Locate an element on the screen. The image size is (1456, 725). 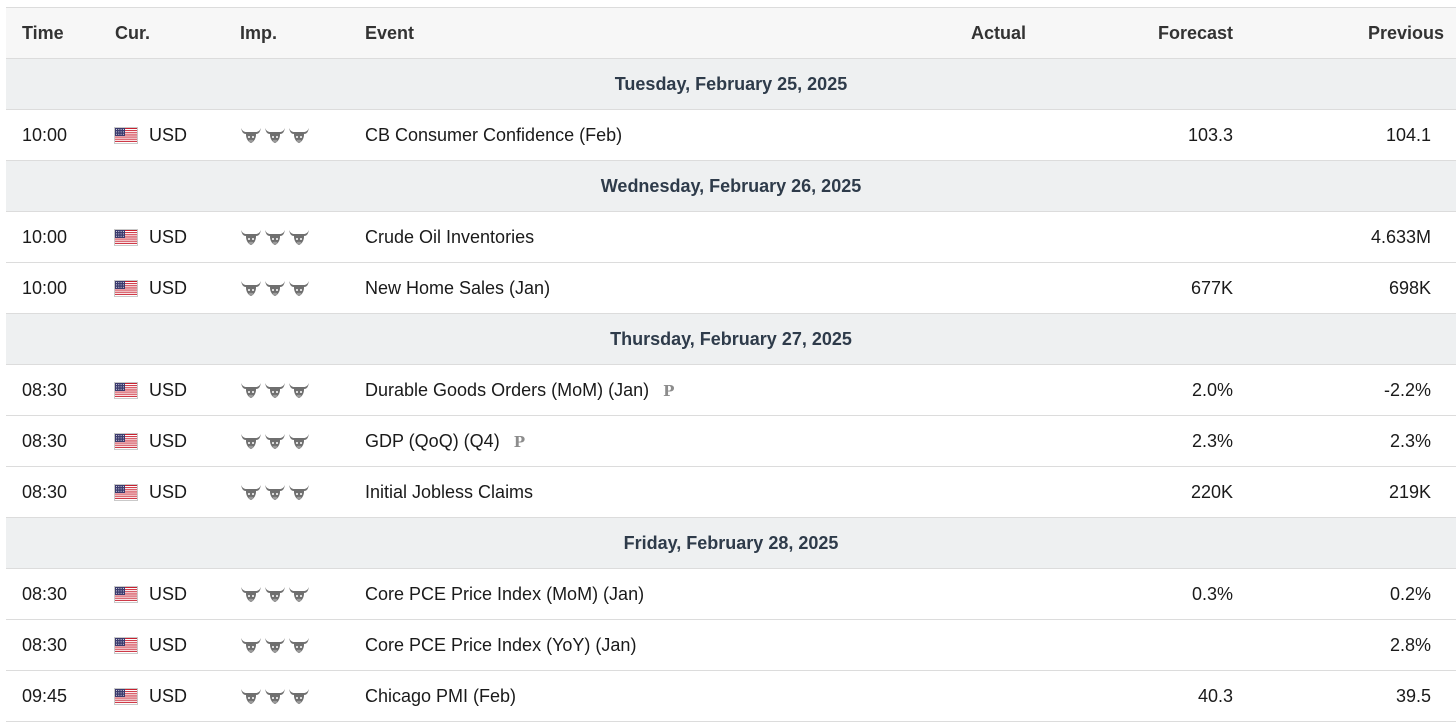
event-name-link: CB Consumer Confidence (Feb) is located at coordinates (494, 135).